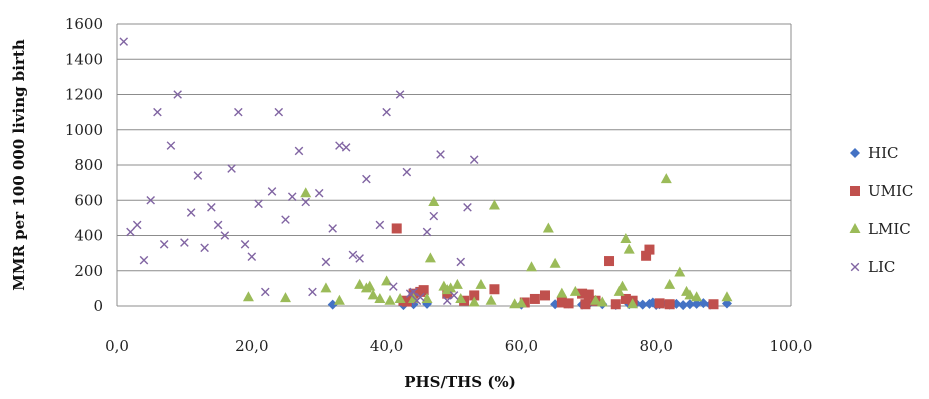  What do you see at coordinates (88, 271) in the screenshot?
I see `y-tick-label: 200` at bounding box center [88, 271].